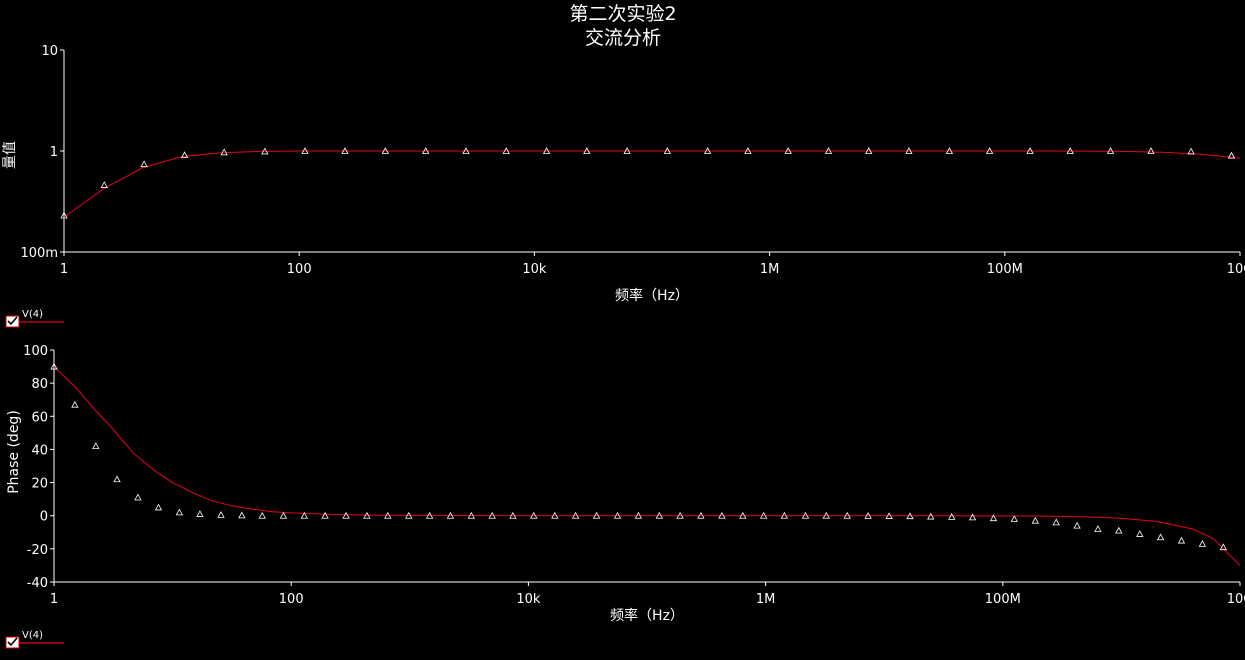 This screenshot has height=660, width=1245. I want to click on phase-x-axis-label: 频率（Hz）, so click(647, 615).